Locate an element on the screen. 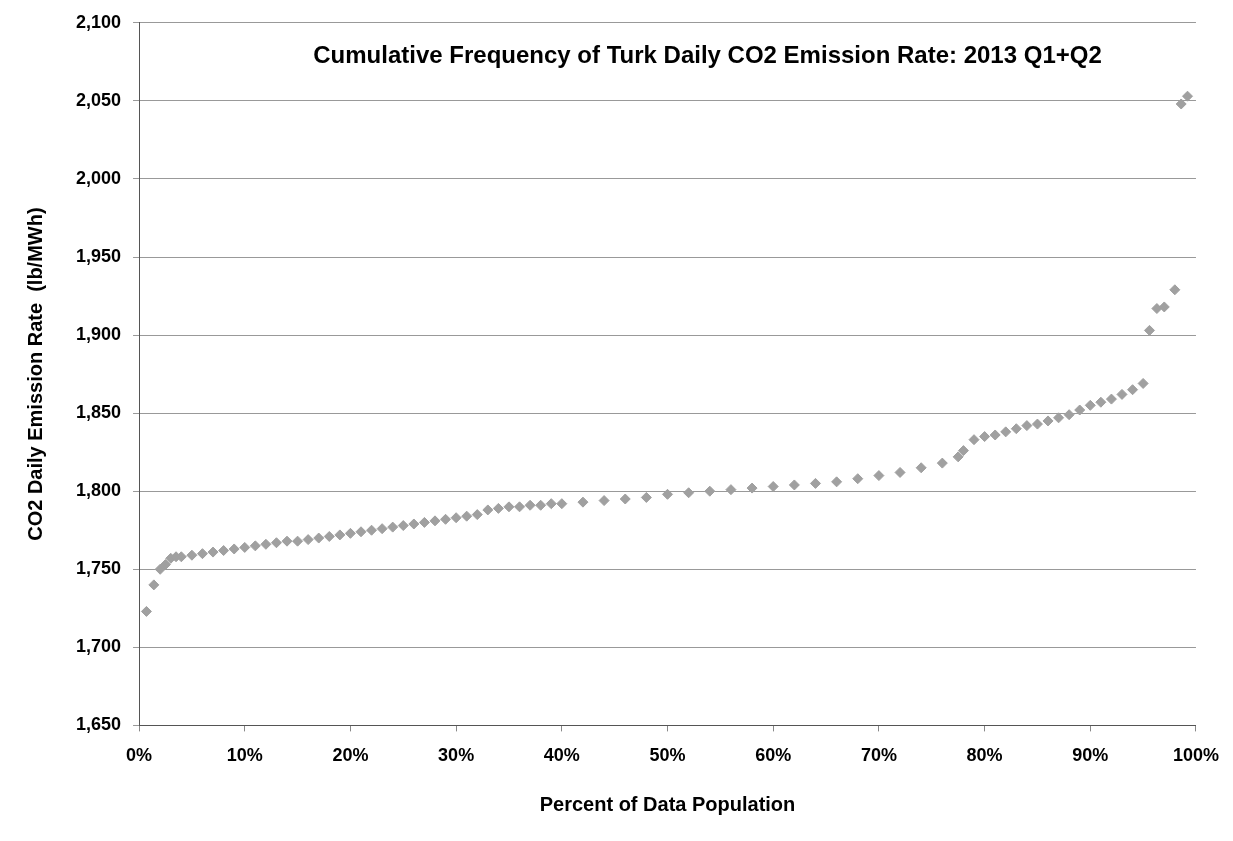 This screenshot has height=841, width=1233. y-tick-label: 2,050 is located at coordinates (99, 99).